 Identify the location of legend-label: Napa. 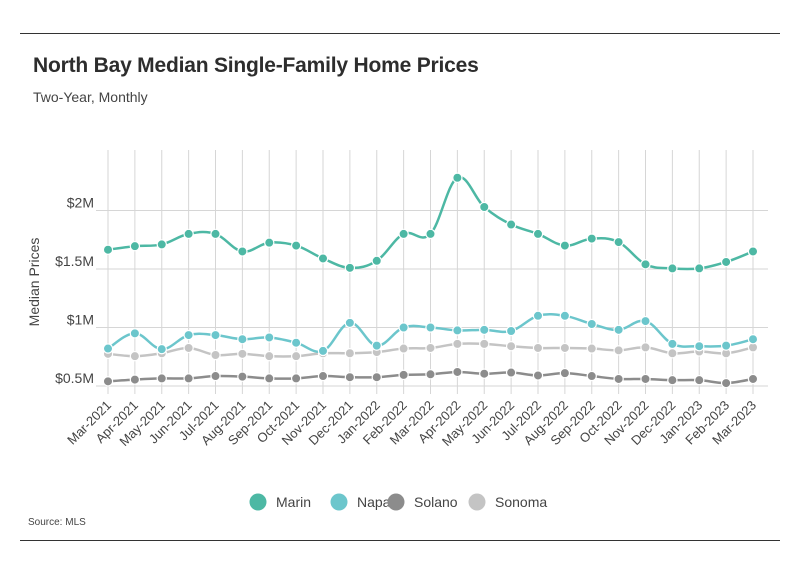
(374, 502).